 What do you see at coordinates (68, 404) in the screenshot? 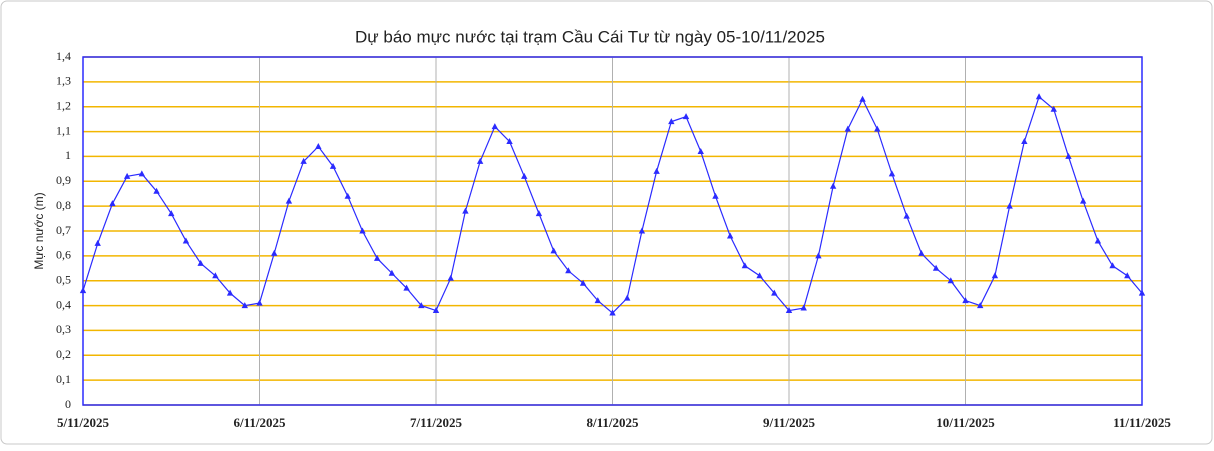
I see `y-tick-label: 0` at bounding box center [68, 404].